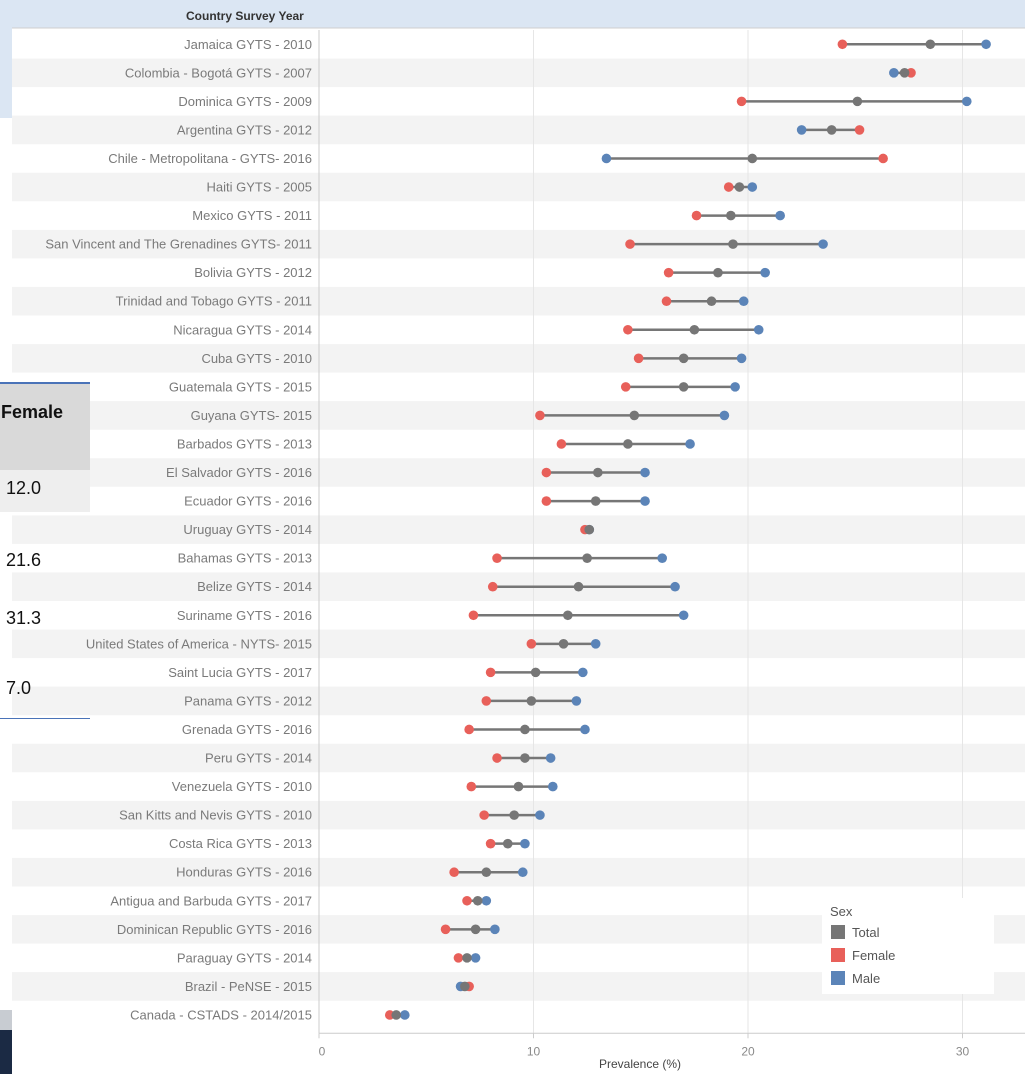 This screenshot has height=1074, width=1025. I want to click on table-value-4: 7.0, so click(36, 688).